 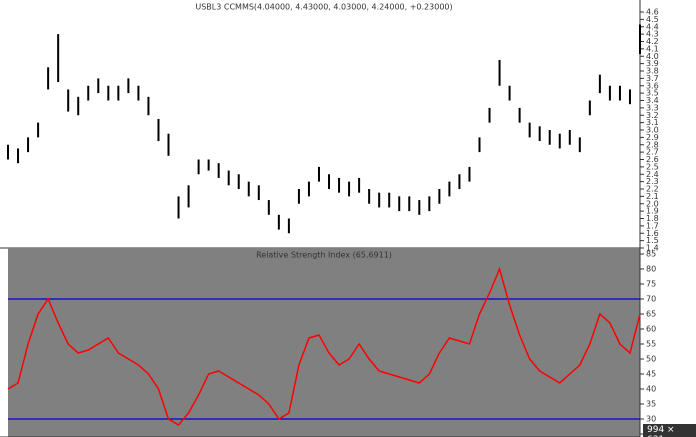 What do you see at coordinates (652, 196) in the screenshot?
I see `y-tick-label: 2.1` at bounding box center [652, 196].